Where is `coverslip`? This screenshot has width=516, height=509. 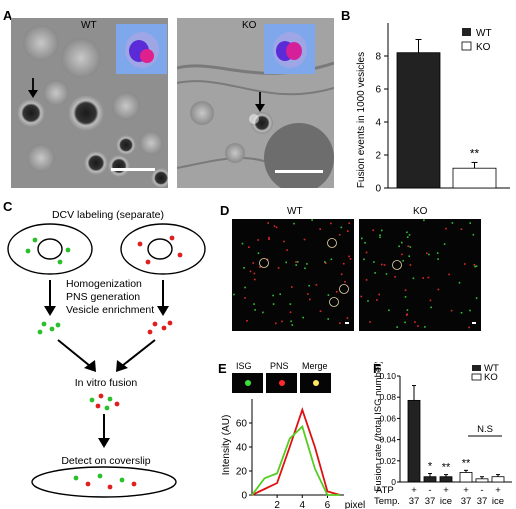
coverslip is located at coordinates (104, 482).